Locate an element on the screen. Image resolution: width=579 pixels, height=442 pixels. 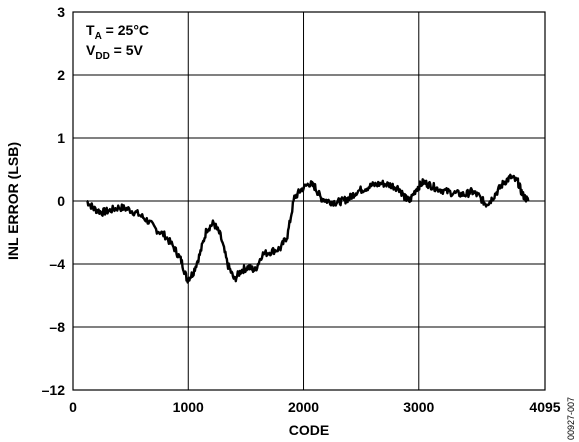
y-tick-labels: 3 2 1 0 –4 –8 –12 is located at coordinates (54, 201).